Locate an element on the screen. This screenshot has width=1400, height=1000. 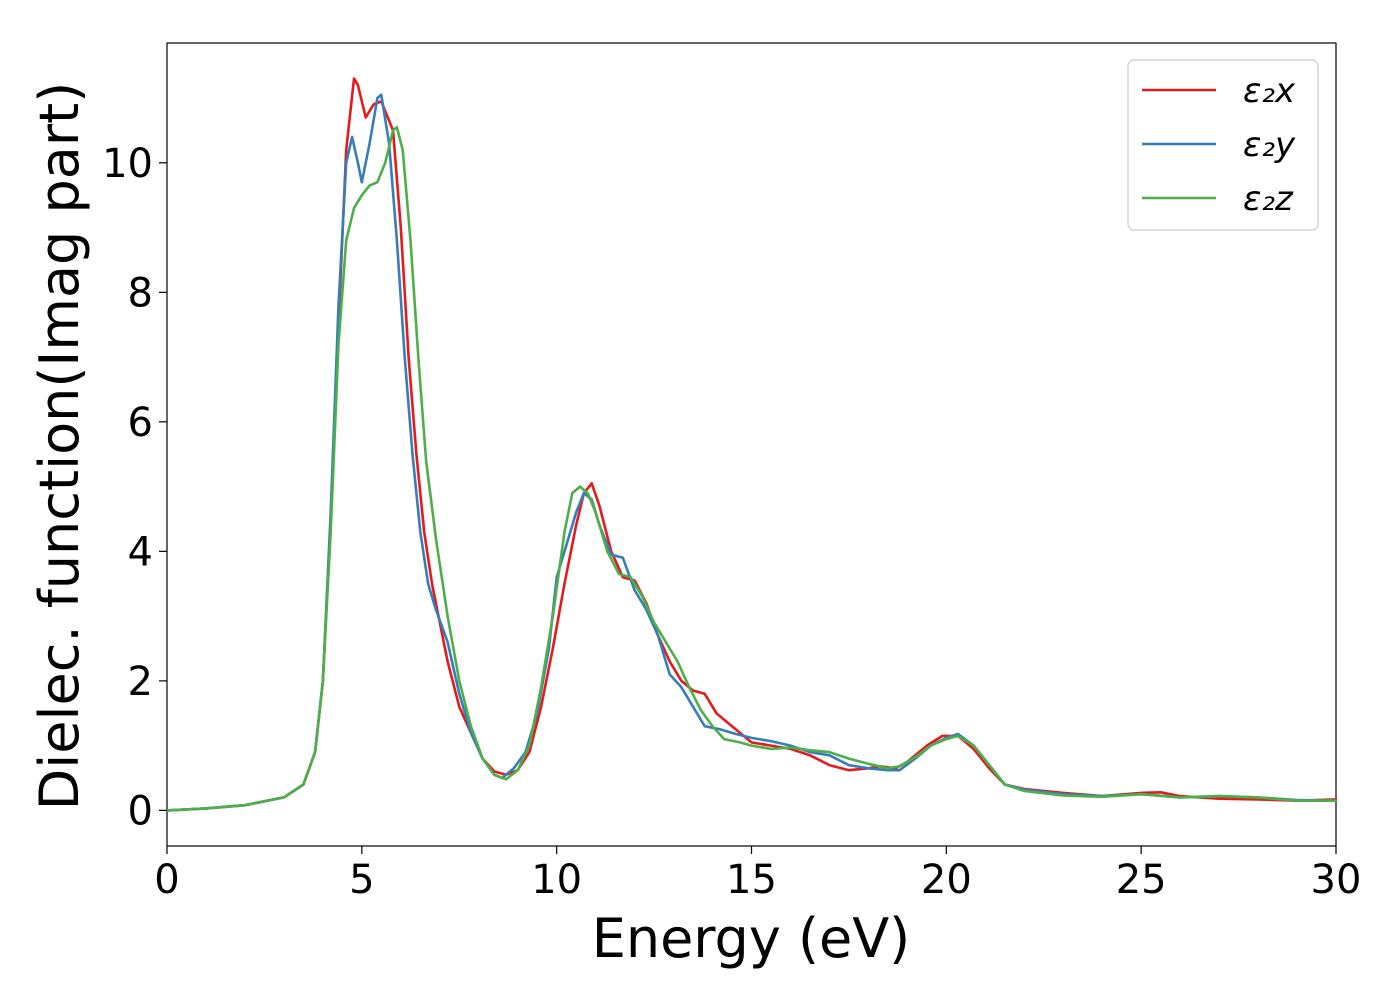
x-tick-label: 20 is located at coordinates (946, 880).